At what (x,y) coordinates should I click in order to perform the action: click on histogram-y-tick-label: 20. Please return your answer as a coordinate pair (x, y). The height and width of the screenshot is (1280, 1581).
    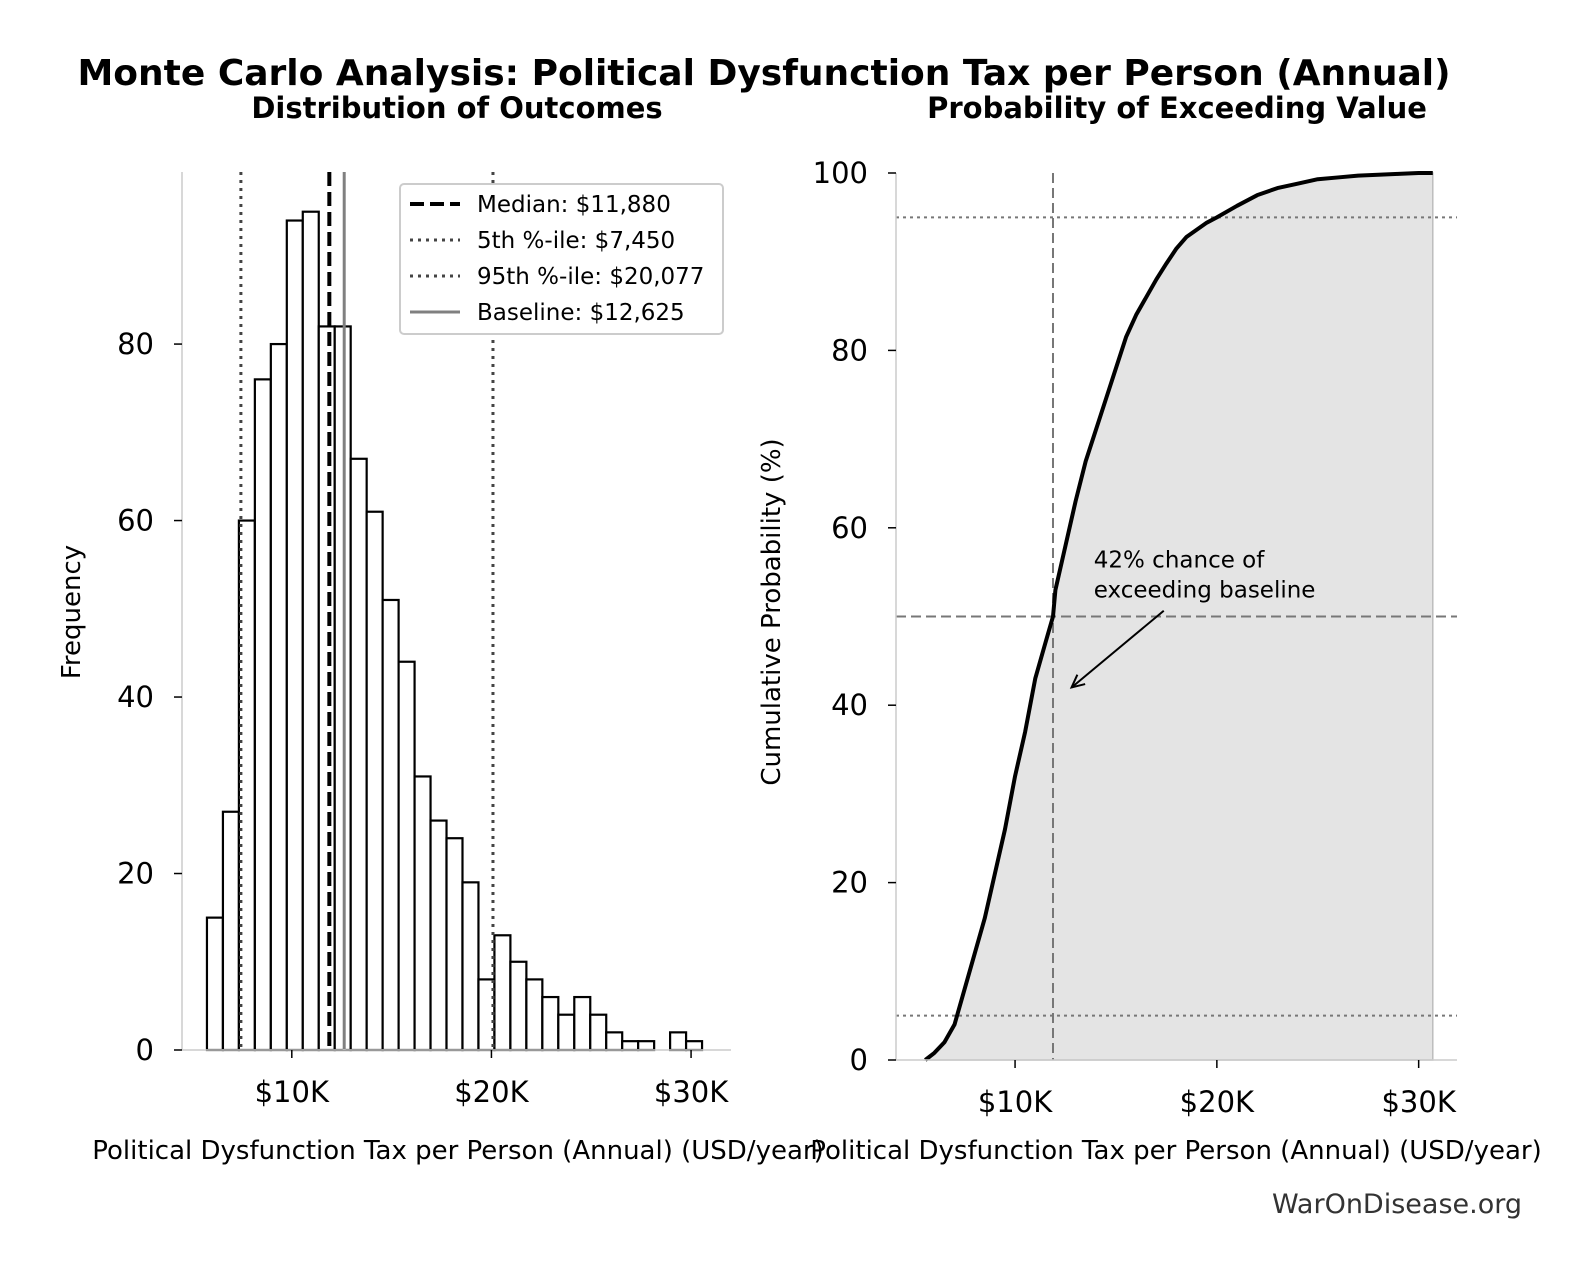
    Looking at the image, I should click on (135, 874).